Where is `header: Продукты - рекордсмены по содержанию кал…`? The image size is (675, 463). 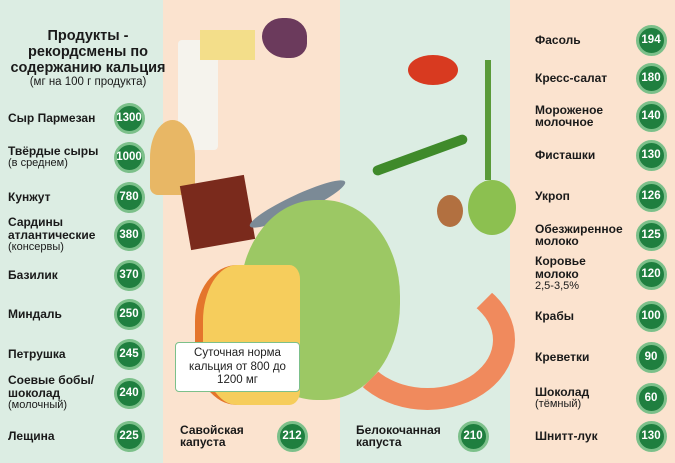
header: Продукты - рекордсмены по содержанию кал… is located at coordinates (88, 58).